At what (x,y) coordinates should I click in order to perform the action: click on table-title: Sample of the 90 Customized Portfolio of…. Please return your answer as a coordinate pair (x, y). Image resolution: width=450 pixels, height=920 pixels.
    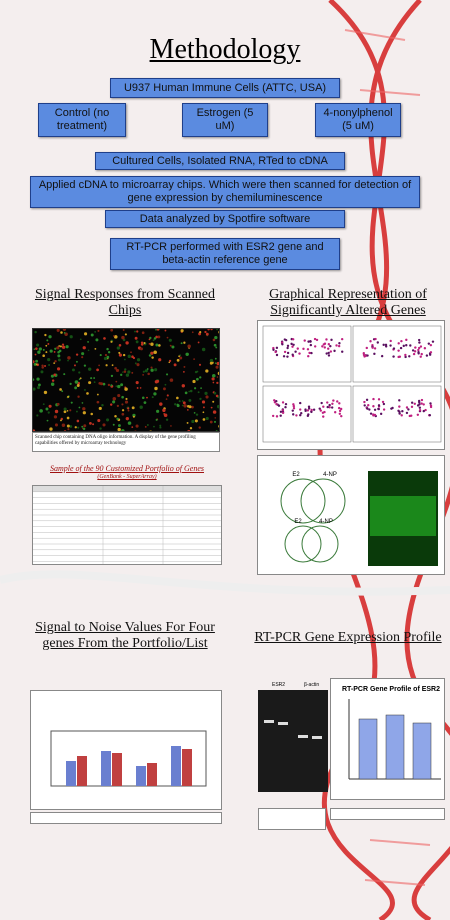
    Looking at the image, I should click on (127, 468).